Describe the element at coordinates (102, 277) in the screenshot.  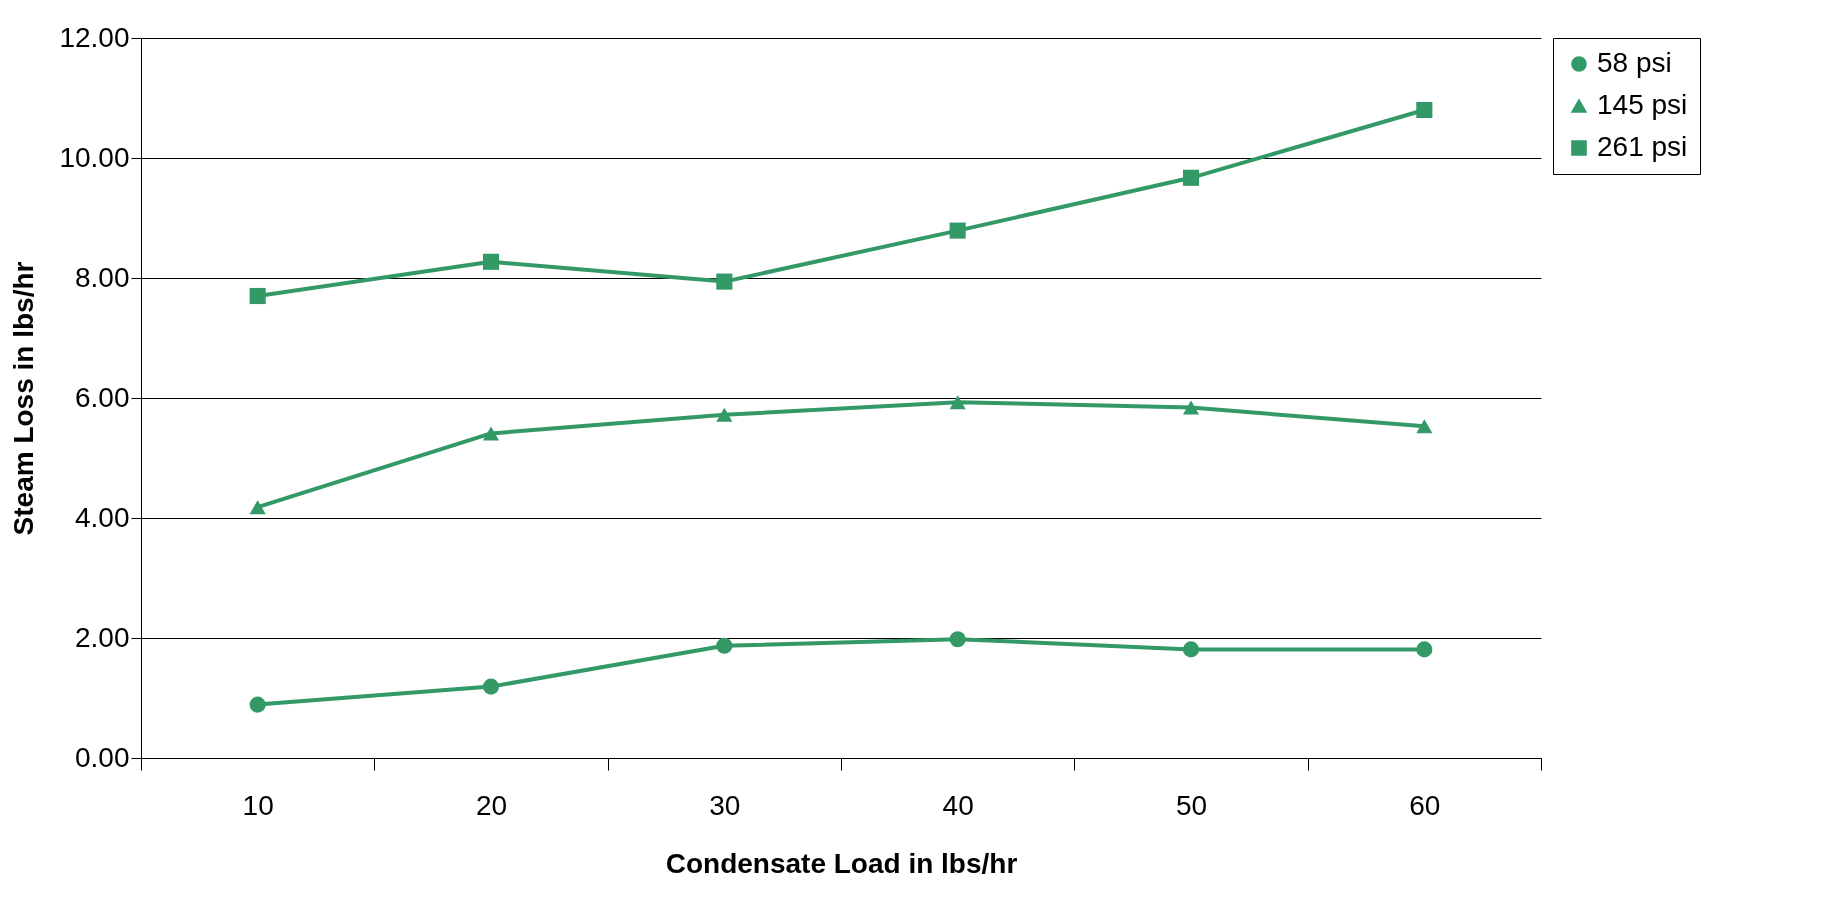
I see `y-tick-label: 8.00` at that location.